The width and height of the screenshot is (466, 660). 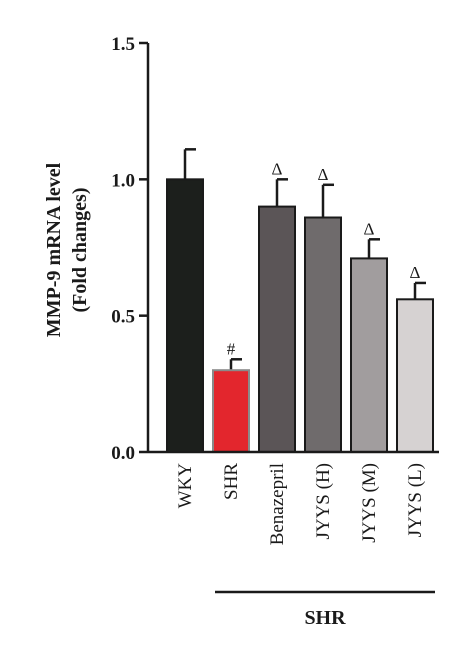 I want to click on x-tick-label: WKY, so click(x=185, y=486).